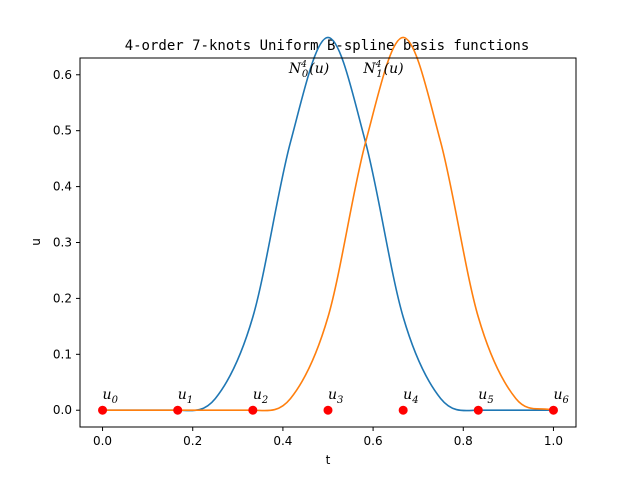 Image resolution: width=640 pixels, height=480 pixels. I want to click on y-axis-label: u, so click(36, 242).